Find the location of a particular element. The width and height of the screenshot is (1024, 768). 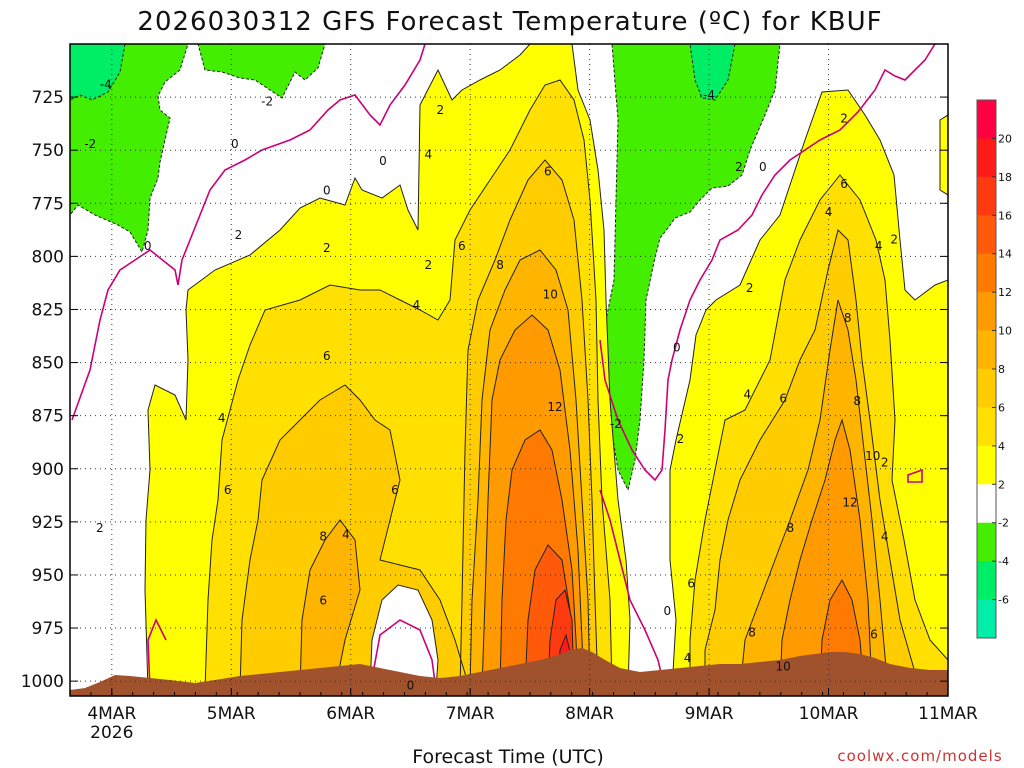

colorbar-tick-label: 20 is located at coordinates (1005, 138).